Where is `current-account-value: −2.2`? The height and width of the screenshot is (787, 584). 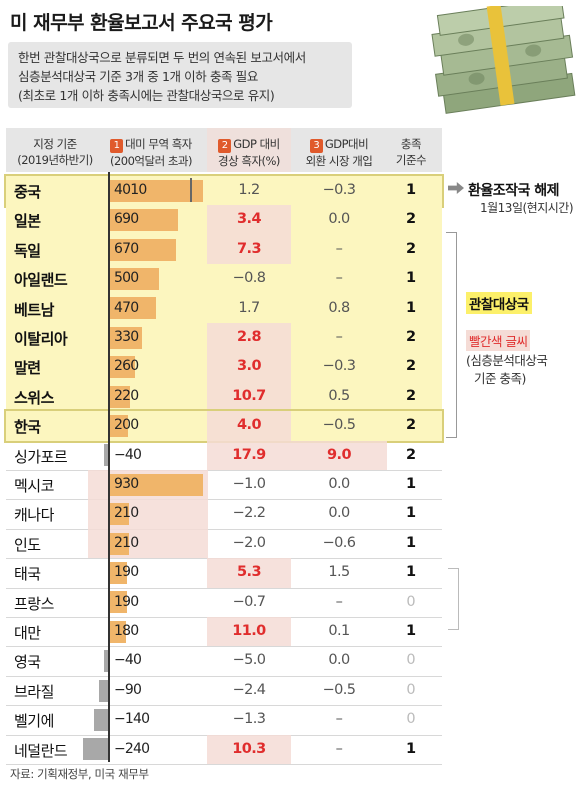
current-account-value: −2.2 is located at coordinates (249, 513).